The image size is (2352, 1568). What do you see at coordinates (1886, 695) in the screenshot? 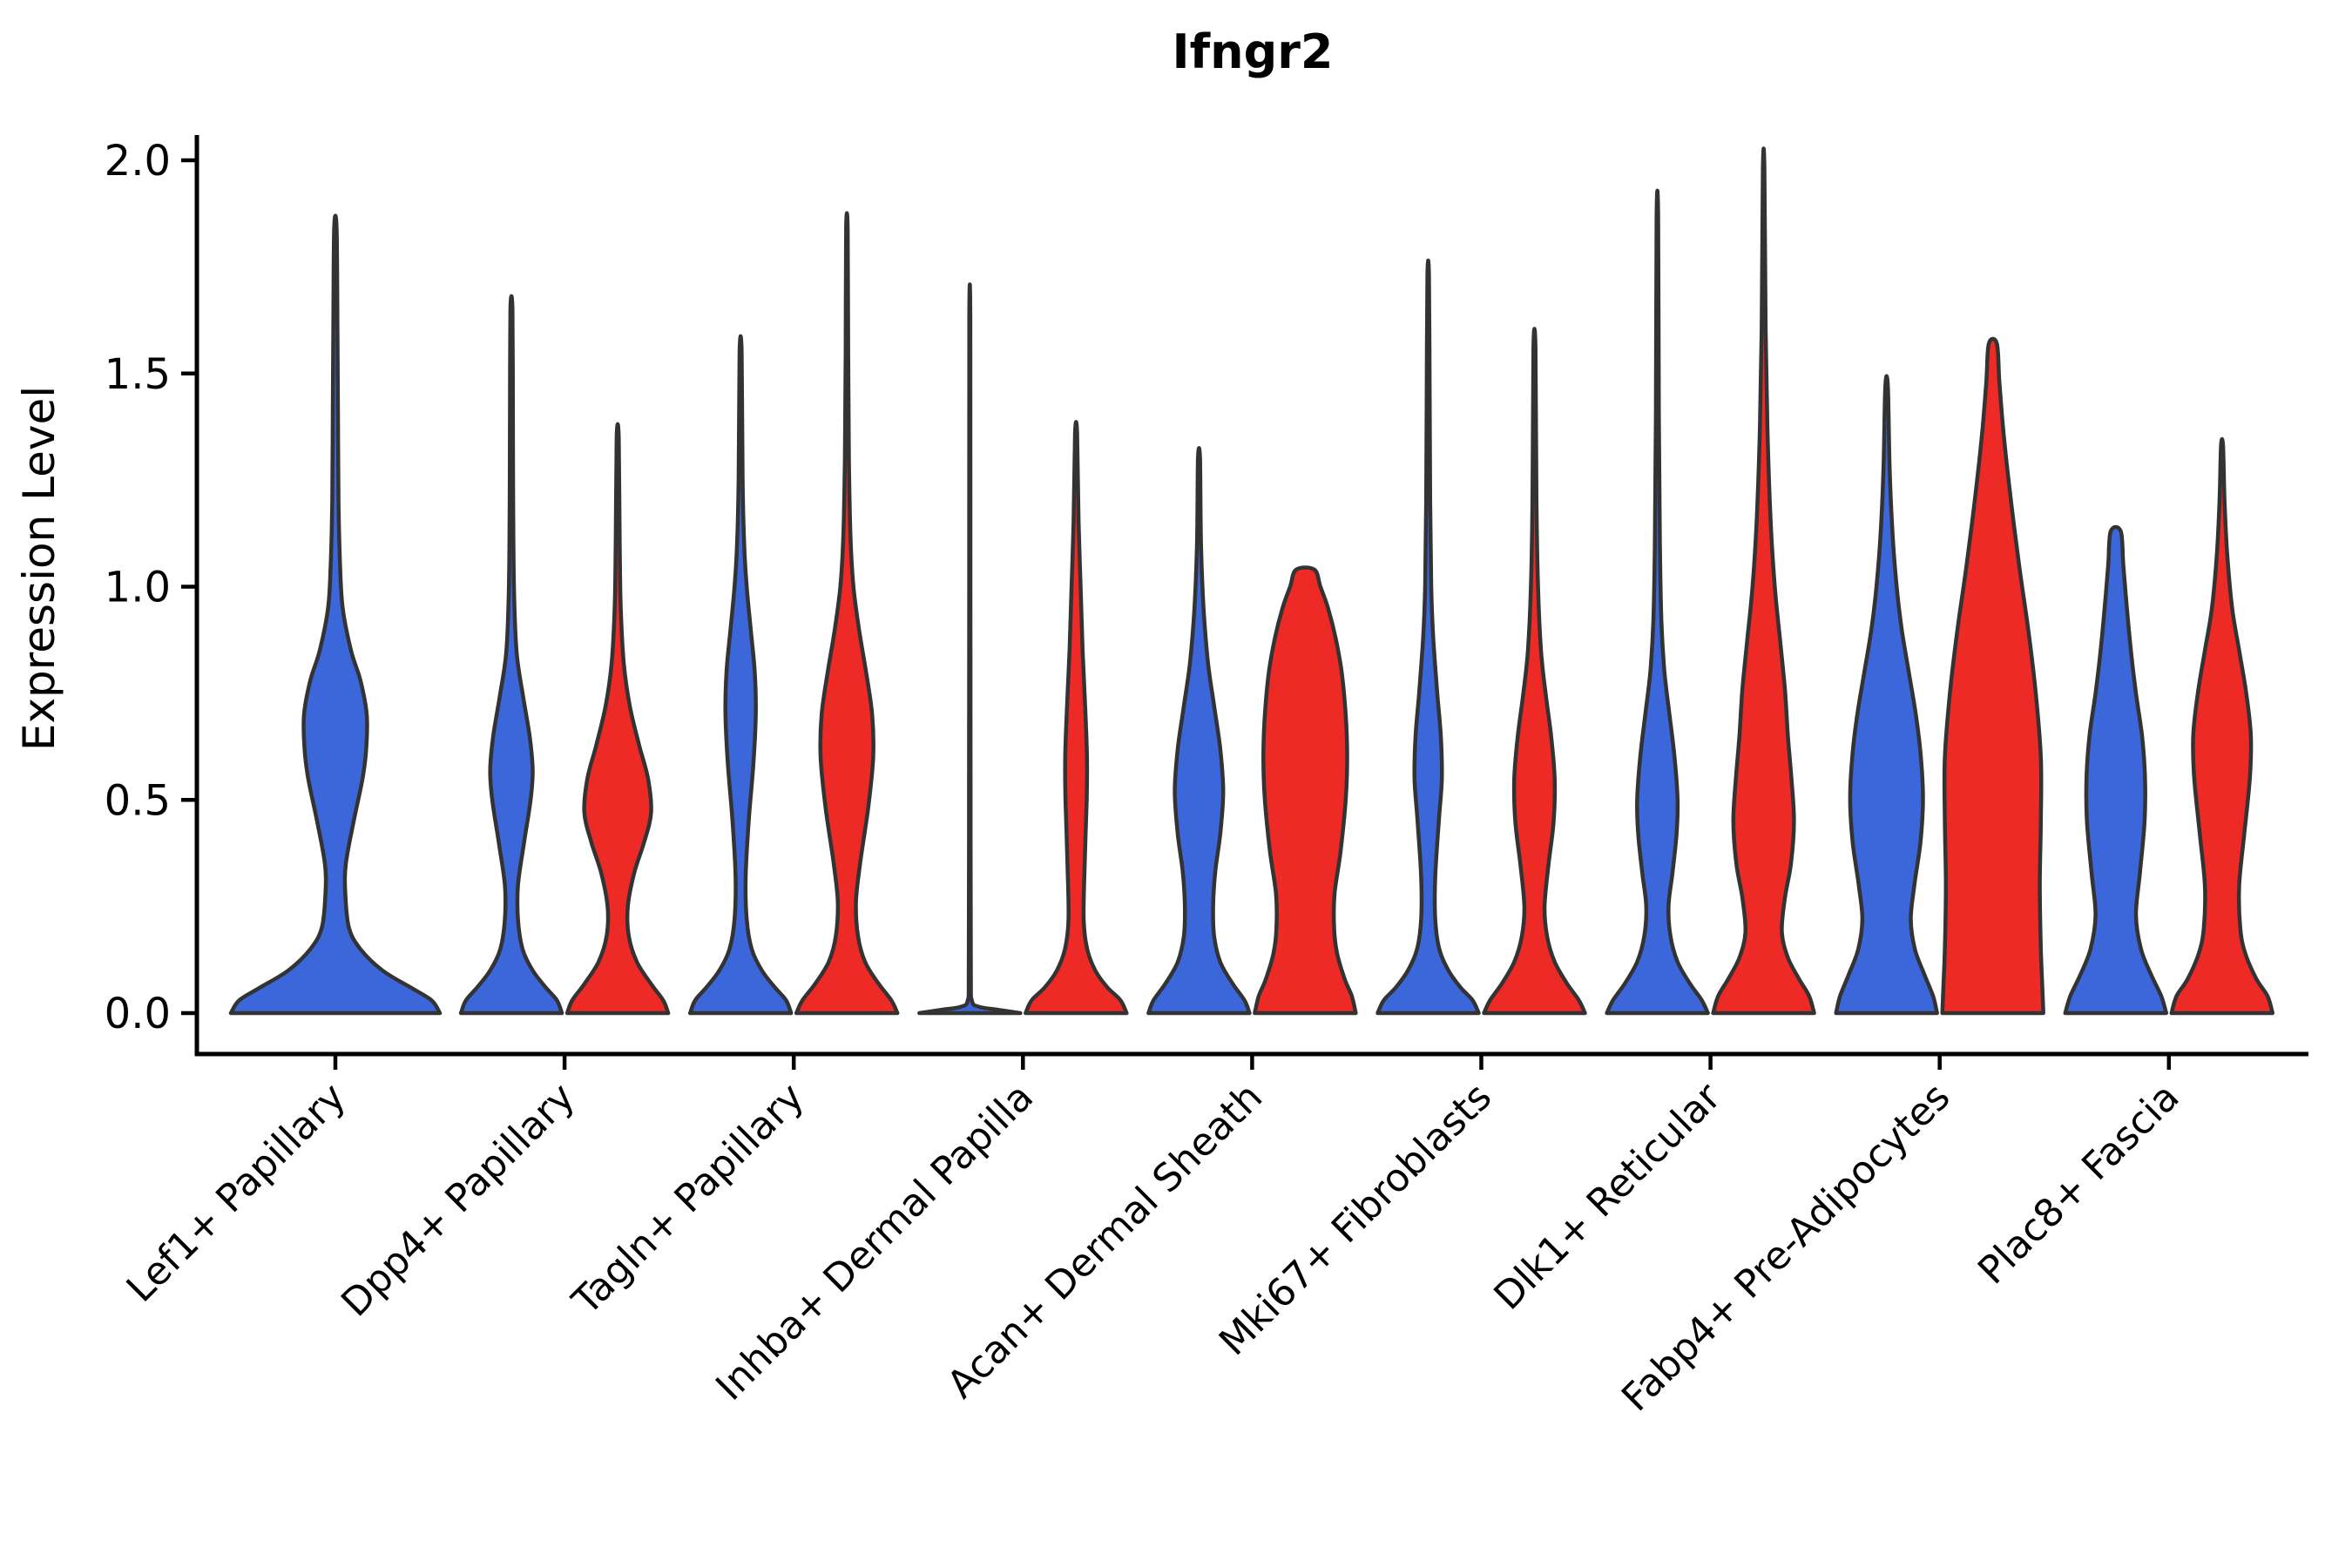
I see `violin-fabp4-pre-adipocytes-blue` at bounding box center [1886, 695].